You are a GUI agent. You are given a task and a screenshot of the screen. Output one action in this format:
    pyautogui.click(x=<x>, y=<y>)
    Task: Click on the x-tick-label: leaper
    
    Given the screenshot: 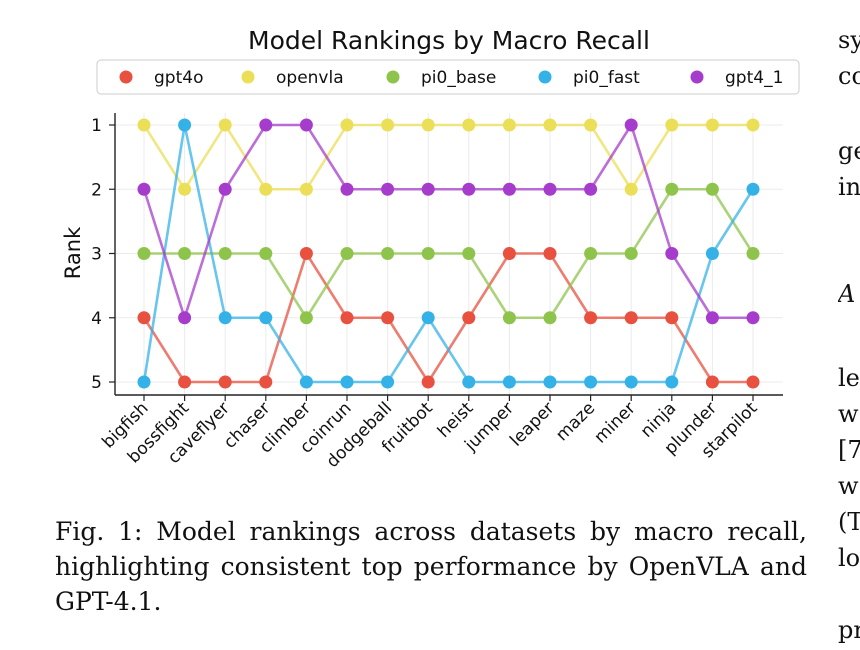 What is the action you would take?
    pyautogui.click(x=532, y=424)
    